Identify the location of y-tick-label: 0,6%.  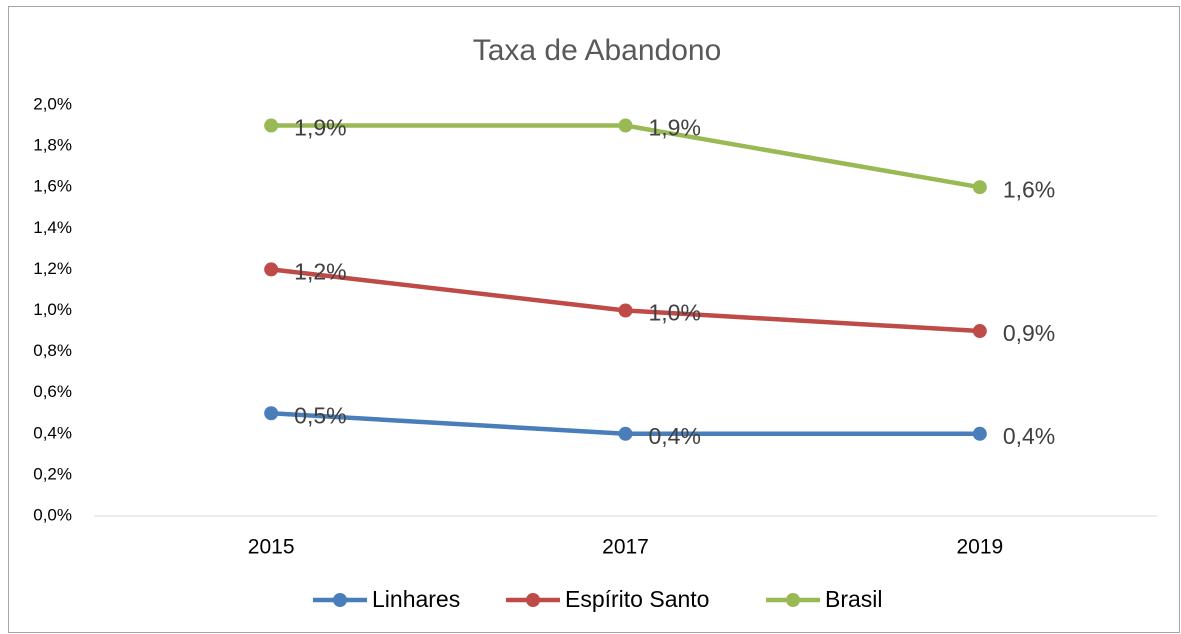
(52, 391).